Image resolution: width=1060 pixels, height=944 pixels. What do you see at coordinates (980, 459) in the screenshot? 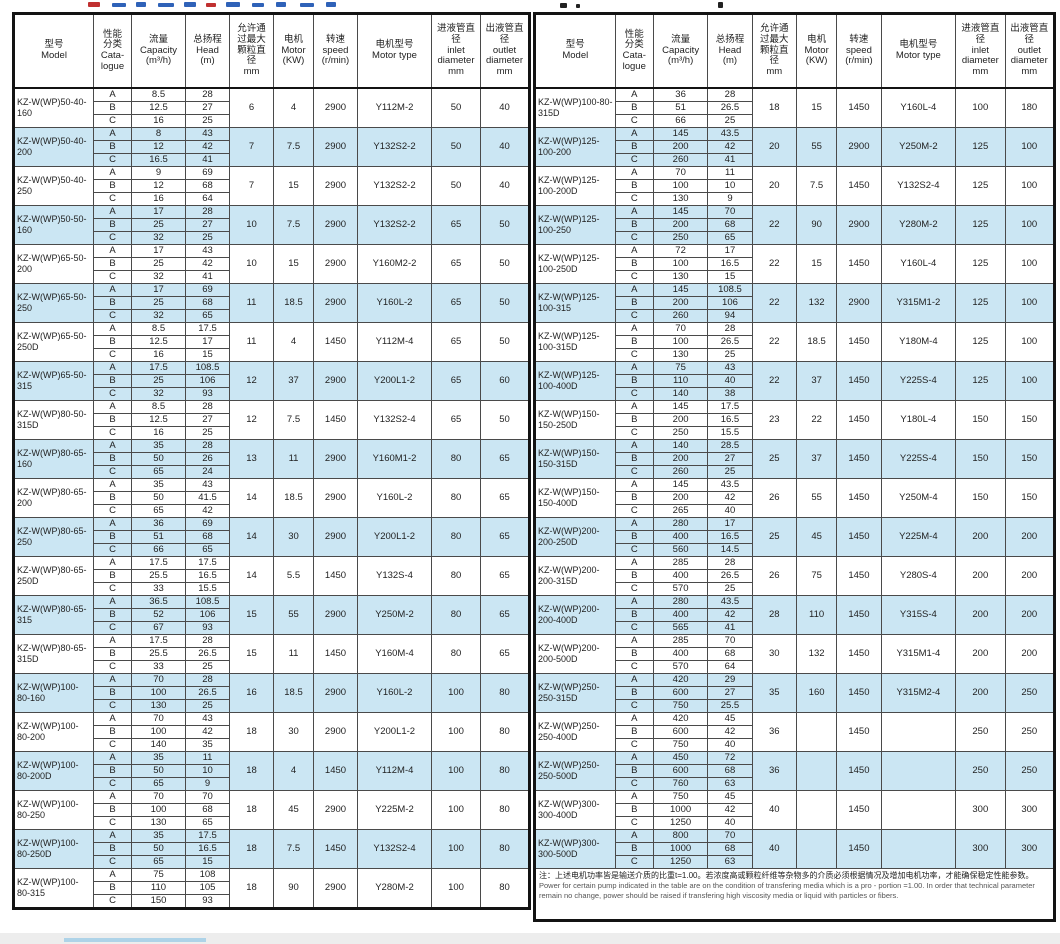
I see `inlet-cell: 150` at bounding box center [980, 459].